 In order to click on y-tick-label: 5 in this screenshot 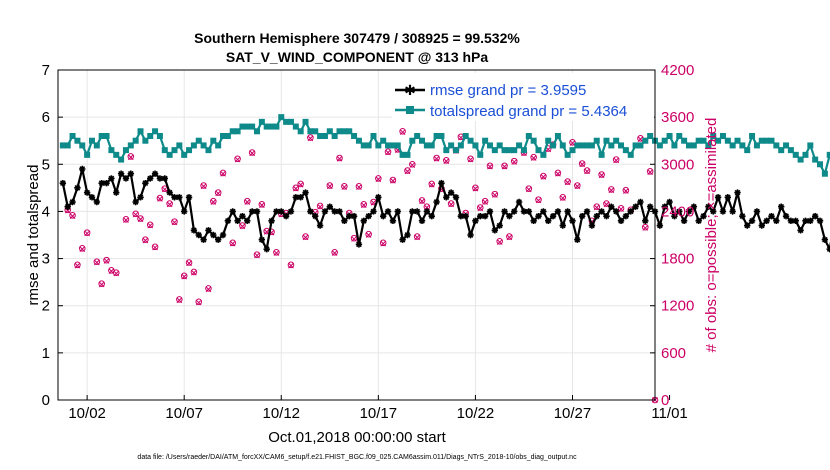, I will do `click(46, 164)`.